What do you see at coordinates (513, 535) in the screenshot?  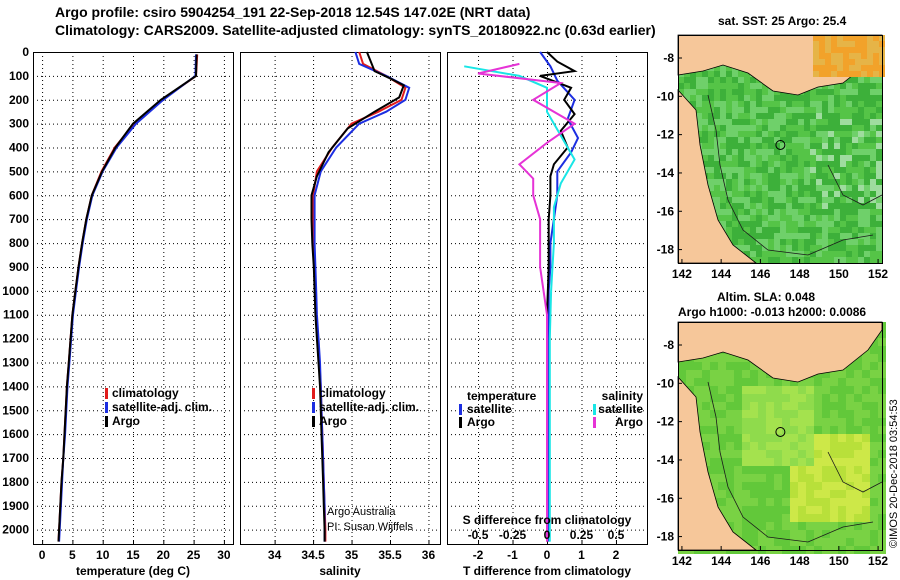 I see `top-tick-label: -0.25` at bounding box center [513, 535].